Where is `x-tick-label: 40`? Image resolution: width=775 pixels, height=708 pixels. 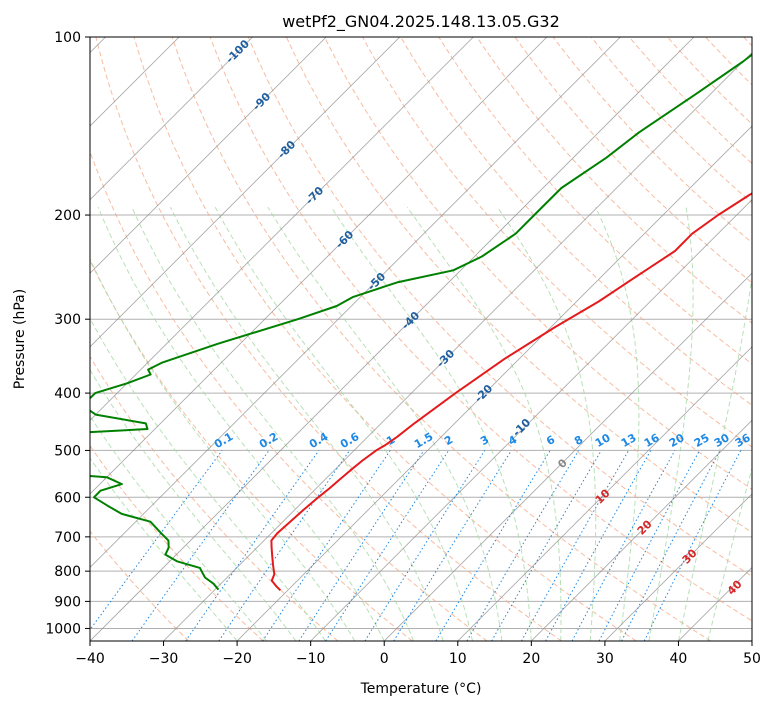
x-tick-label: 40 is located at coordinates (679, 659).